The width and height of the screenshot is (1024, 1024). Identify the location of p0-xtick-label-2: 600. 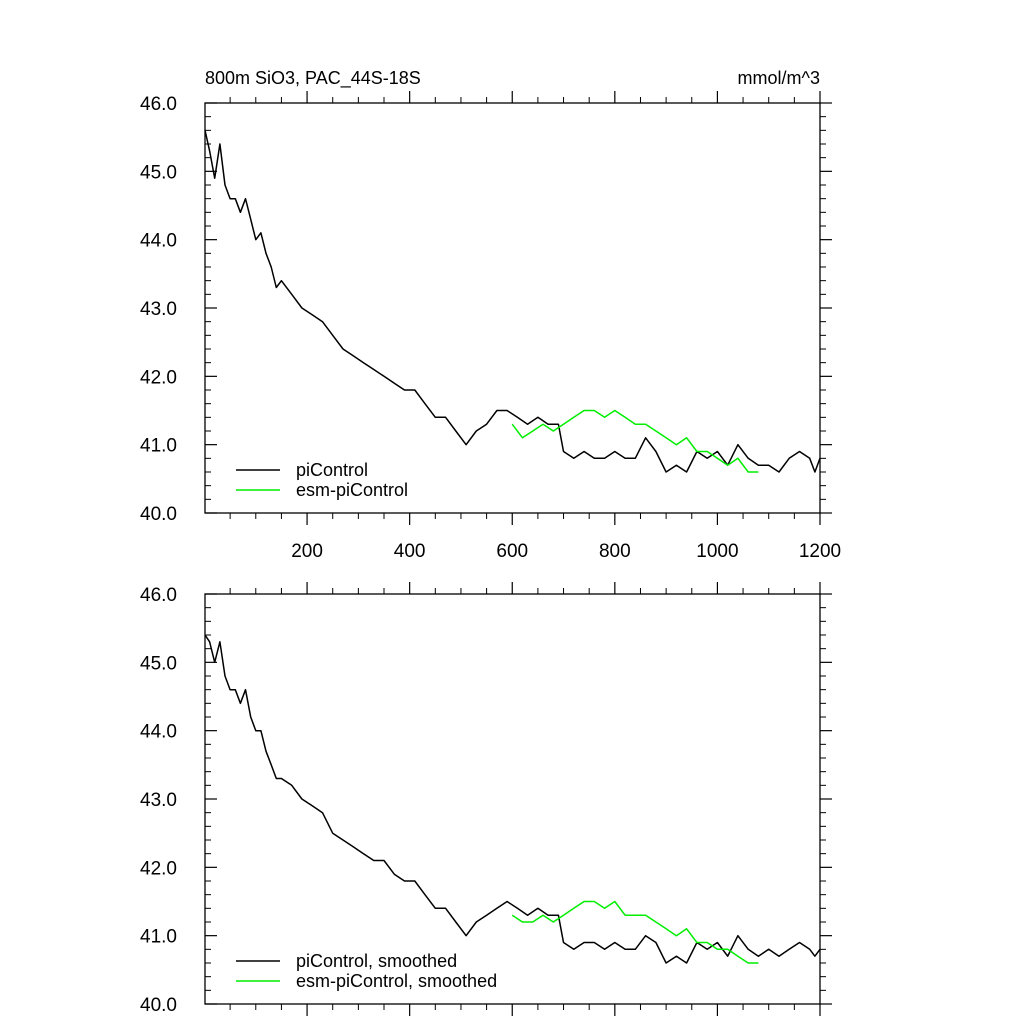
(512, 551).